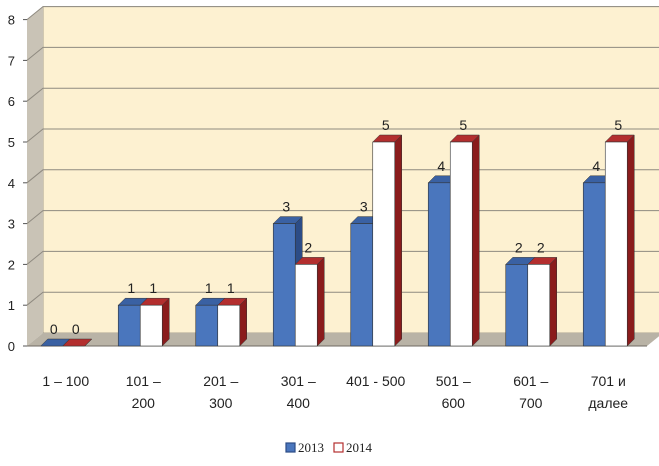  What do you see at coordinates (386, 125) in the screenshot?
I see `data-label-2014-4: 5` at bounding box center [386, 125].